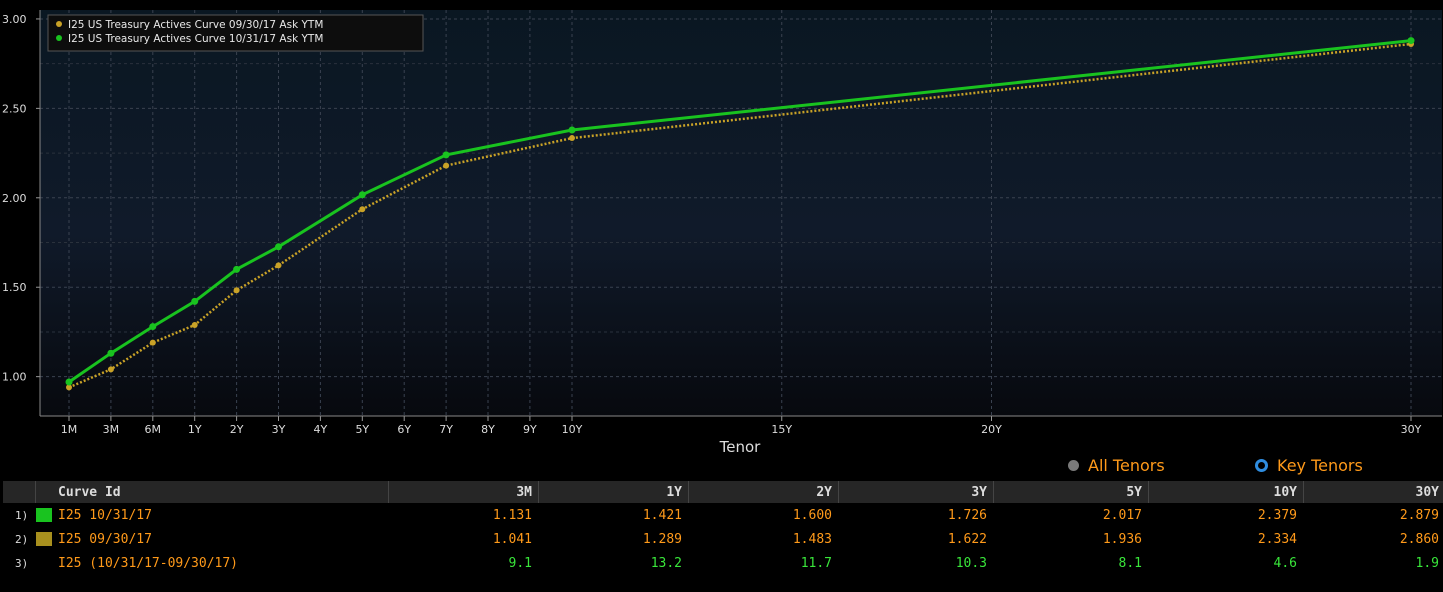 The width and height of the screenshot is (1443, 592). What do you see at coordinates (674, 492) in the screenshot?
I see `header-col: 1Y` at bounding box center [674, 492].